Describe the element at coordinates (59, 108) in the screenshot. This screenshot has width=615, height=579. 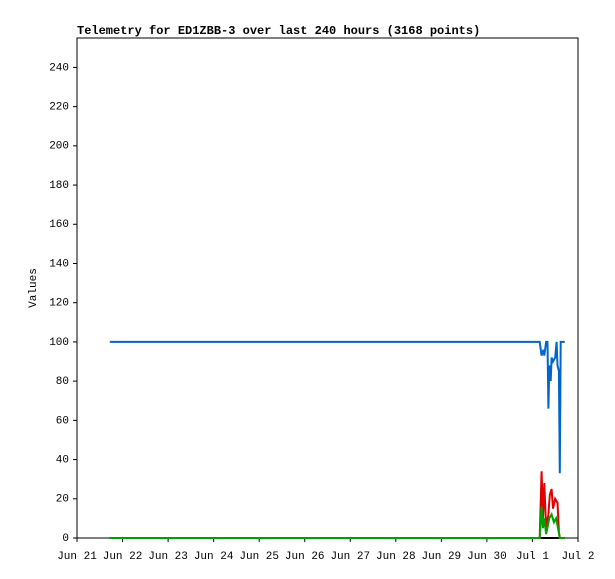
I see `y-tick-label: 220` at that location.